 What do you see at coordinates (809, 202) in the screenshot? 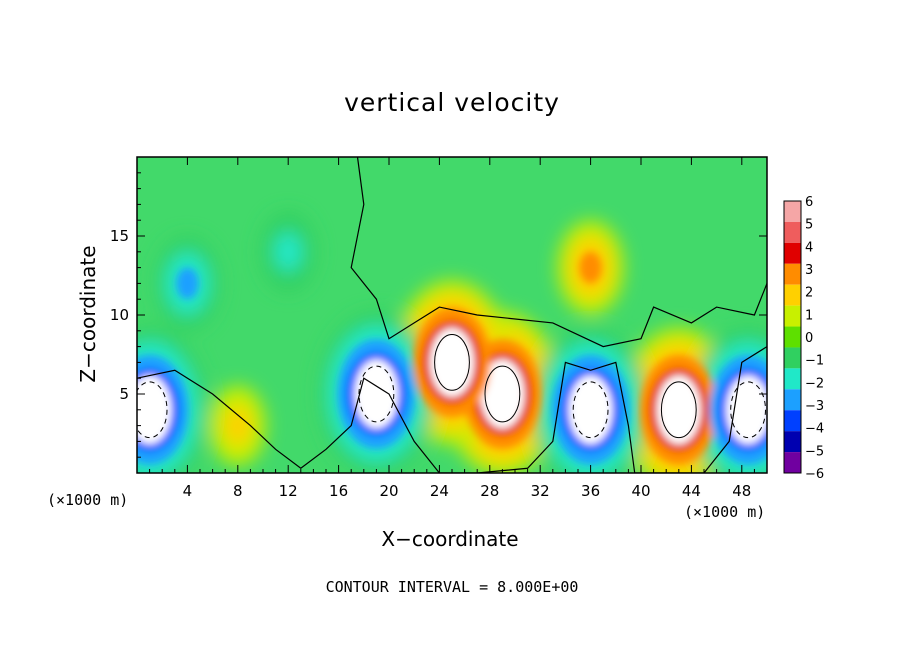
I see `colorbar-label: 6` at bounding box center [809, 202].